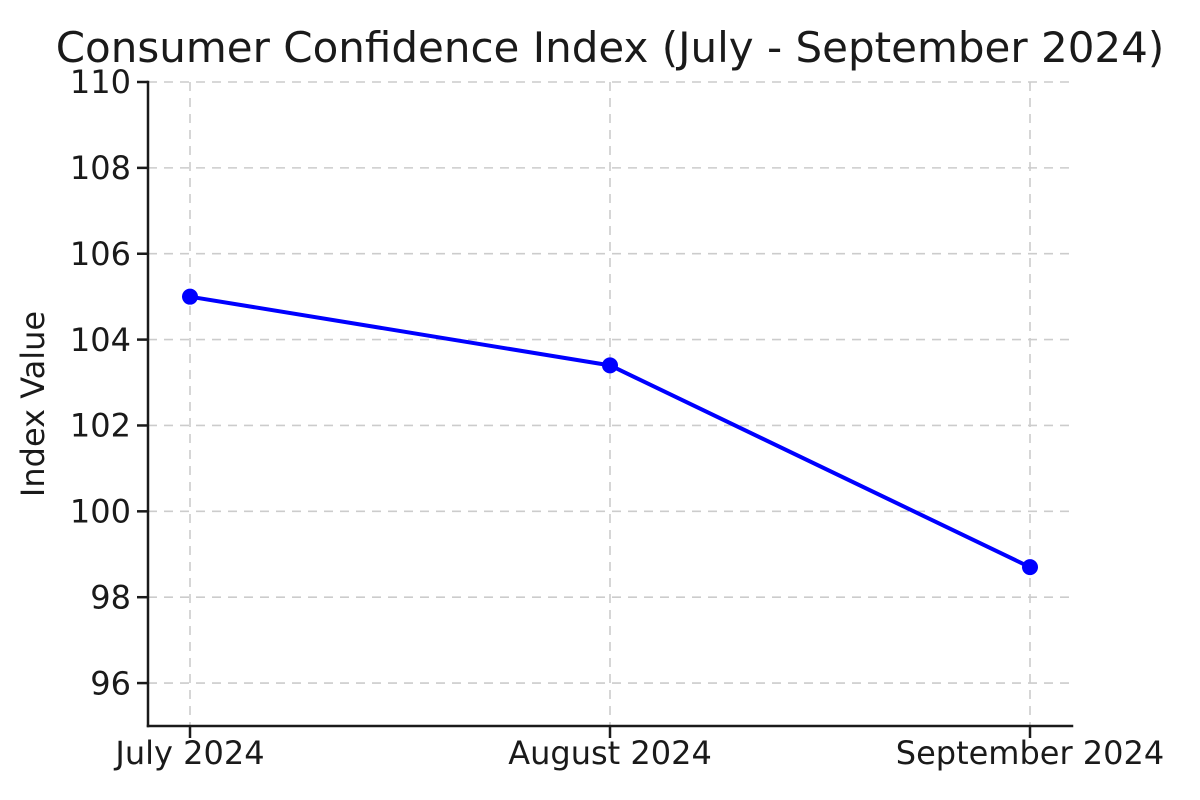 The image size is (1200, 800). What do you see at coordinates (33, 404) in the screenshot?
I see `y-axis-label: Index Value` at bounding box center [33, 404].